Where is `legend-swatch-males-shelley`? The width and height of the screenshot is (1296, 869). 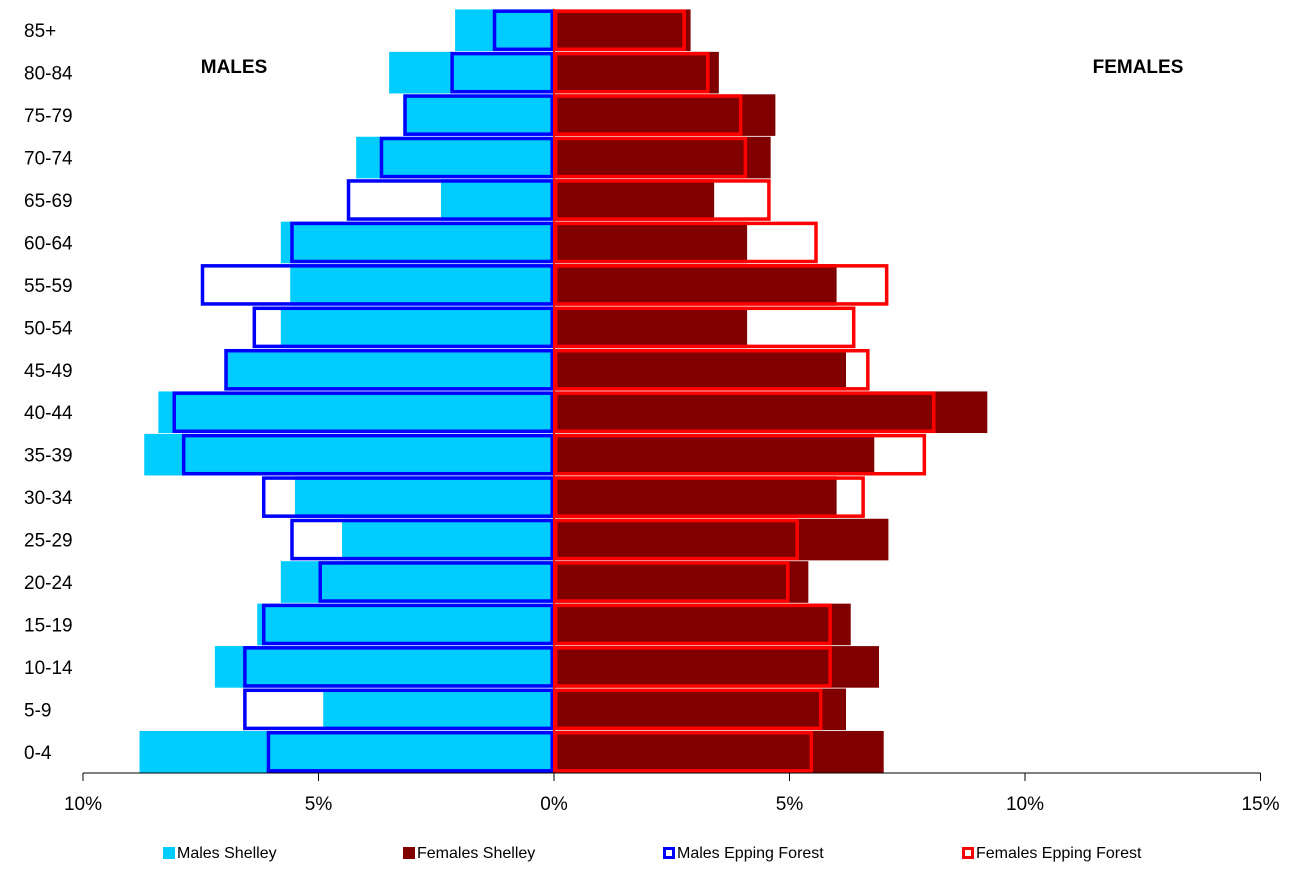
legend-swatch-males-shelley is located at coordinates (169, 853).